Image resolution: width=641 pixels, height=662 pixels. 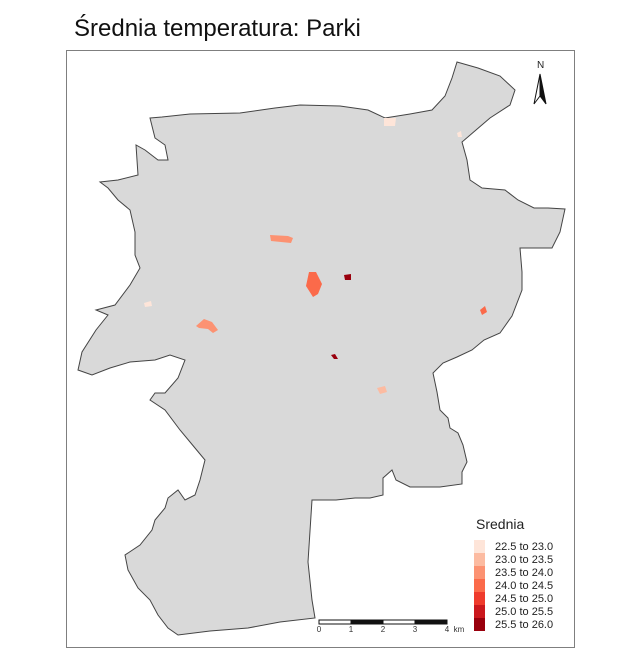 What do you see at coordinates (541, 65) in the screenshot?
I see `north-label: N` at bounding box center [541, 65].